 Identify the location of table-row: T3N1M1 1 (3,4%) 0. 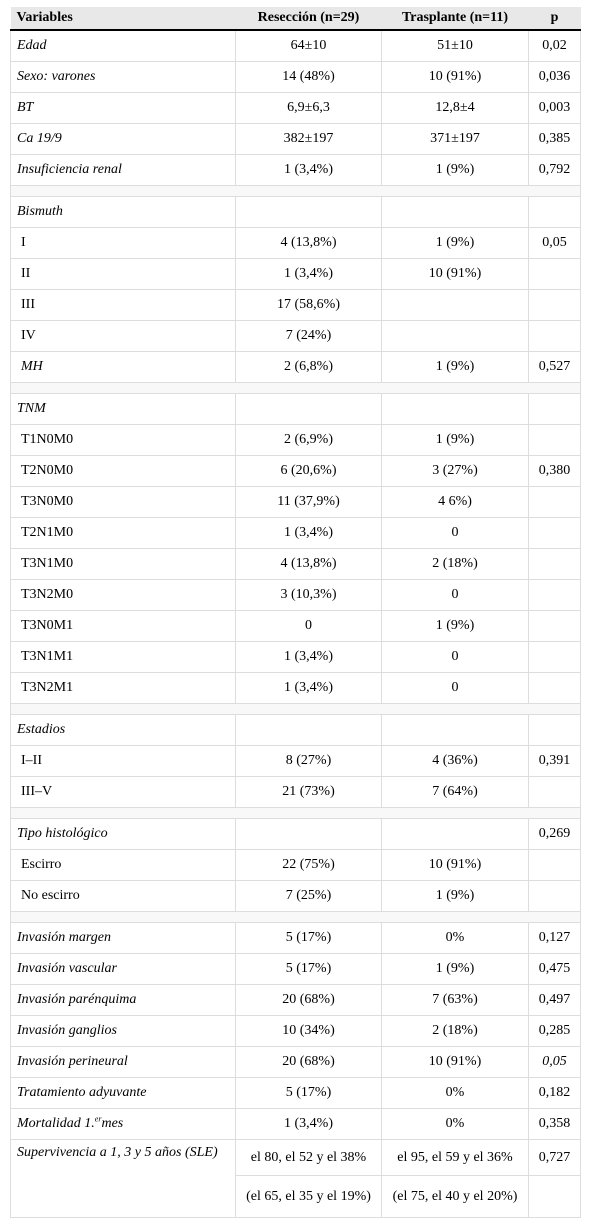
(295, 656).